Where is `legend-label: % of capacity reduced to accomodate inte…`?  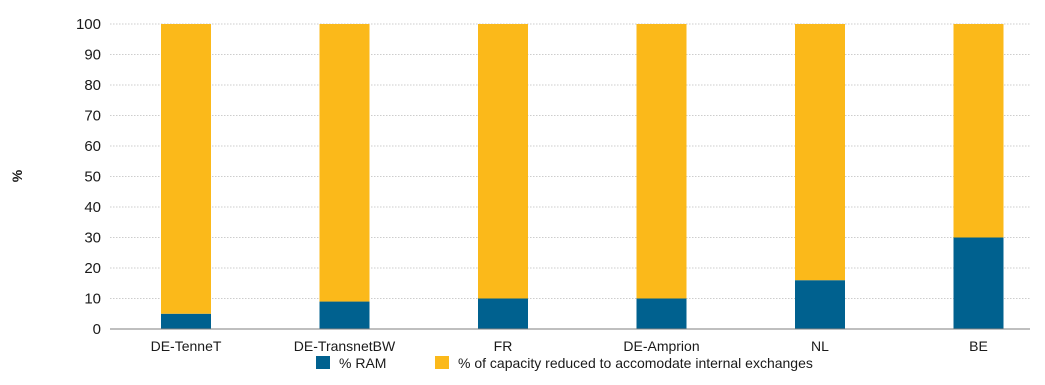 legend-label: % of capacity reduced to accomodate inte… is located at coordinates (635, 363).